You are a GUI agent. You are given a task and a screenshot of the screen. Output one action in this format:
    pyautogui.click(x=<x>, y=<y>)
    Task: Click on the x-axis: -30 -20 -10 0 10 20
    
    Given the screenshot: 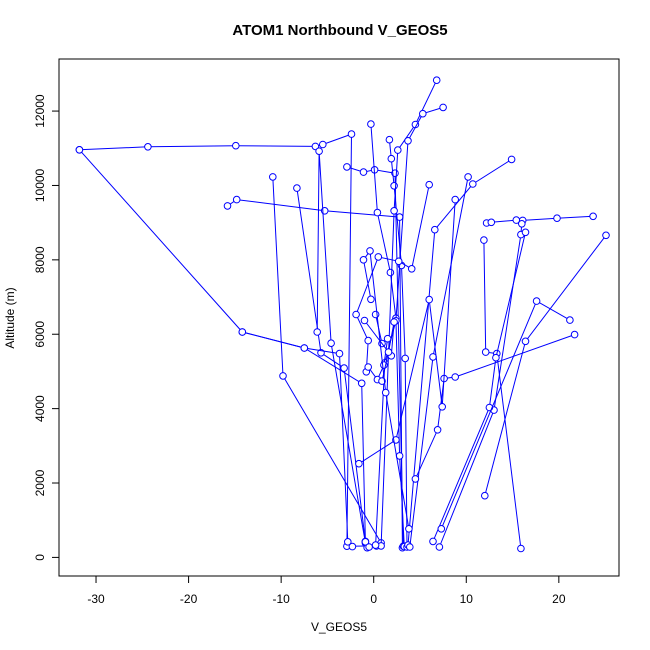 What is the action you would take?
    pyautogui.click(x=326, y=590)
    